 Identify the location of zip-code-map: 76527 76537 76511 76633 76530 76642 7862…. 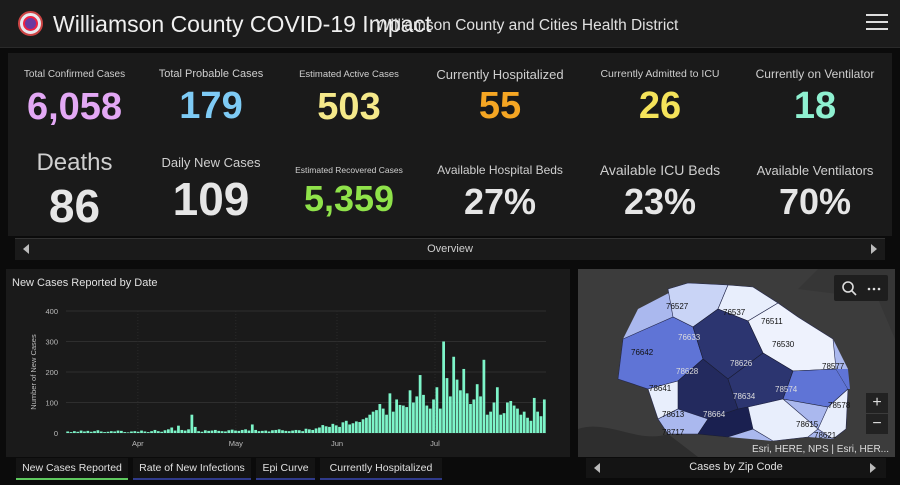
(736, 363).